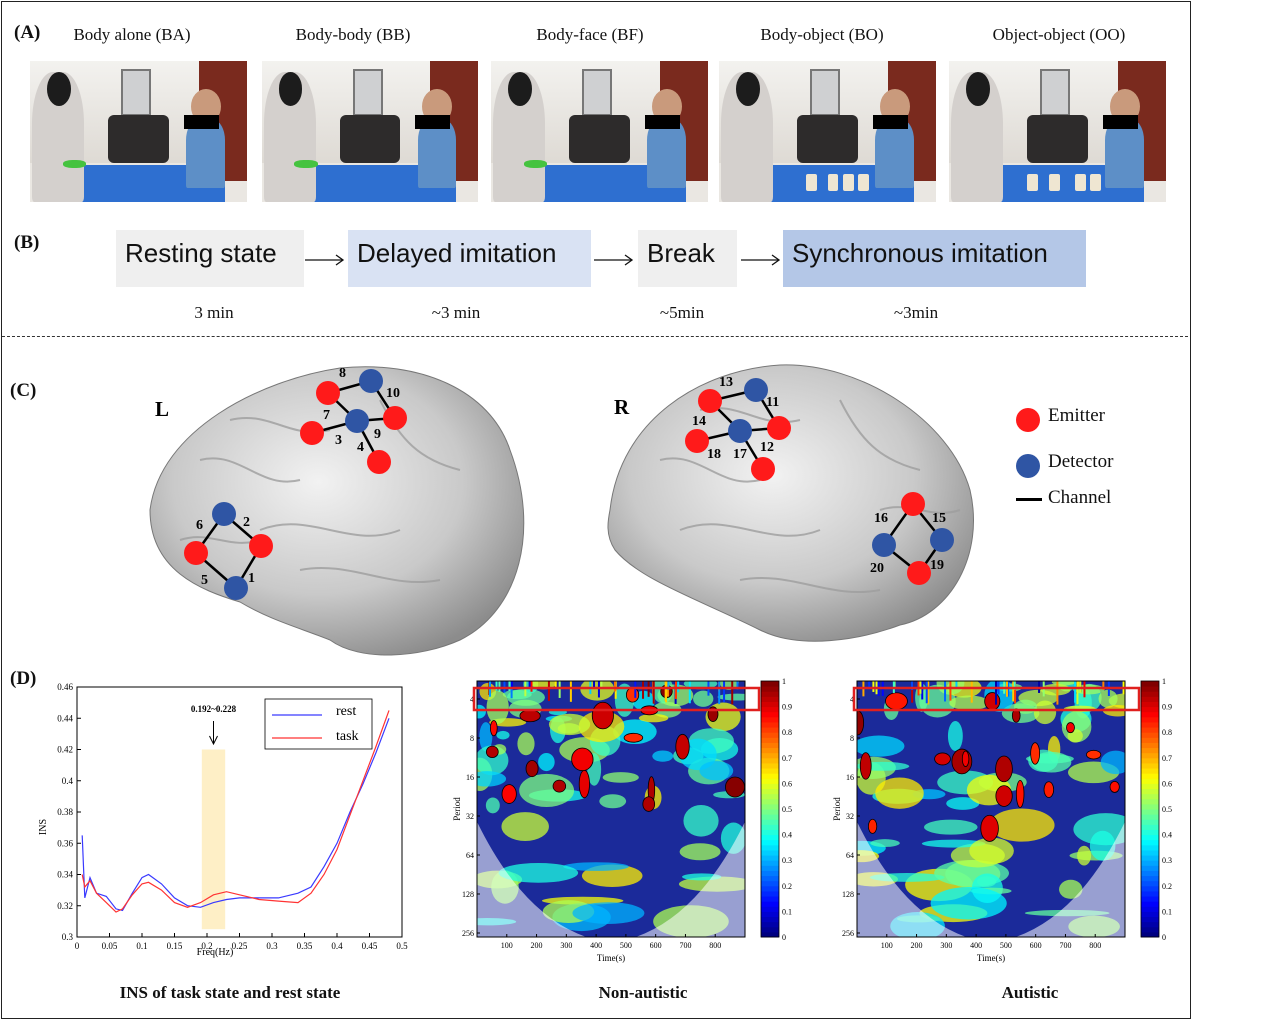 Image resolution: width=1266 pixels, height=1019 pixels. Describe the element at coordinates (1164, 937) in the screenshot. I see `colorbar-tick-label: 0` at that location.